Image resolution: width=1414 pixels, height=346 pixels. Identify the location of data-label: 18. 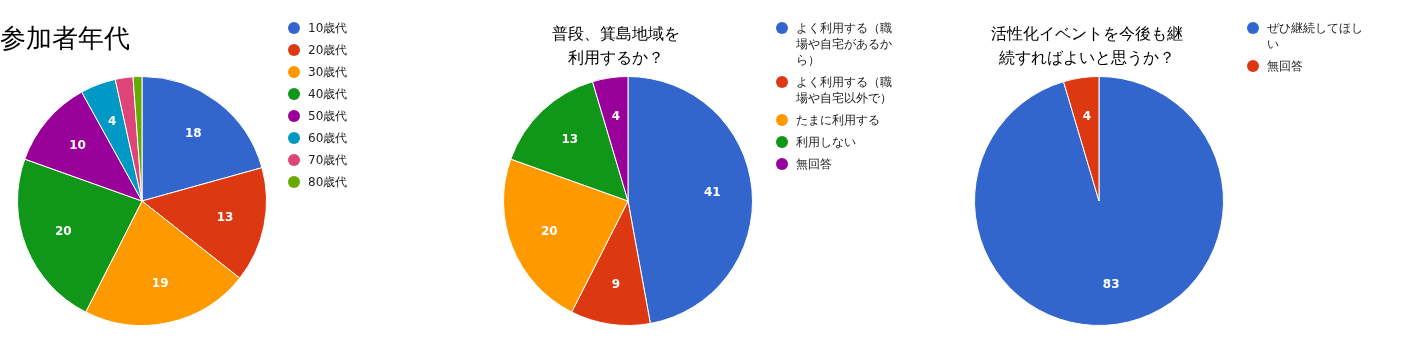
(193, 132).